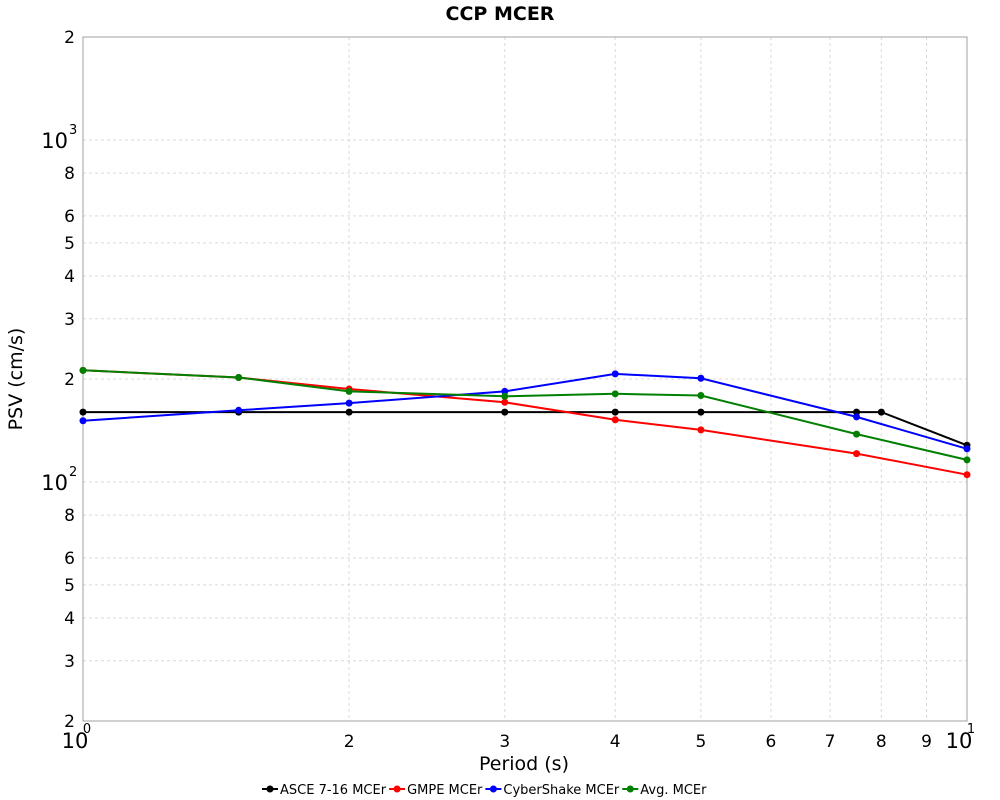 The width and height of the screenshot is (1000, 800). What do you see at coordinates (87, 729) in the screenshot?
I see `x-tick-exponent: 0` at bounding box center [87, 729].